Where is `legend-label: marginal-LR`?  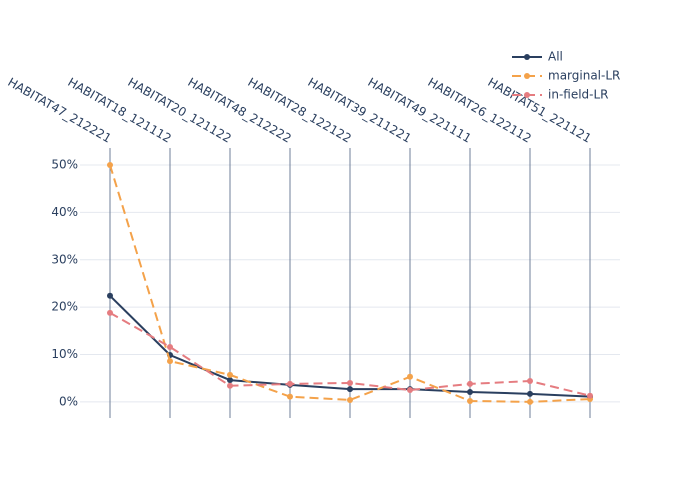 legend-label: marginal-LR is located at coordinates (584, 76).